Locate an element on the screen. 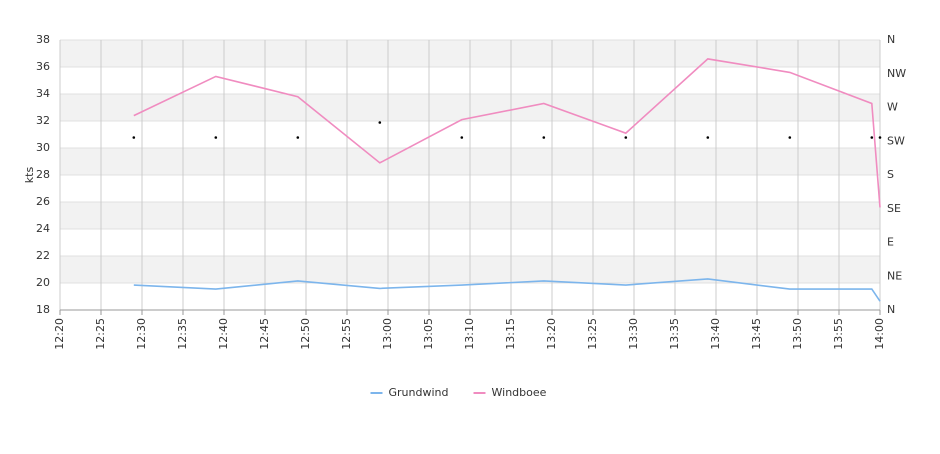  x-tick-label: 13:25 is located at coordinates (592, 334).